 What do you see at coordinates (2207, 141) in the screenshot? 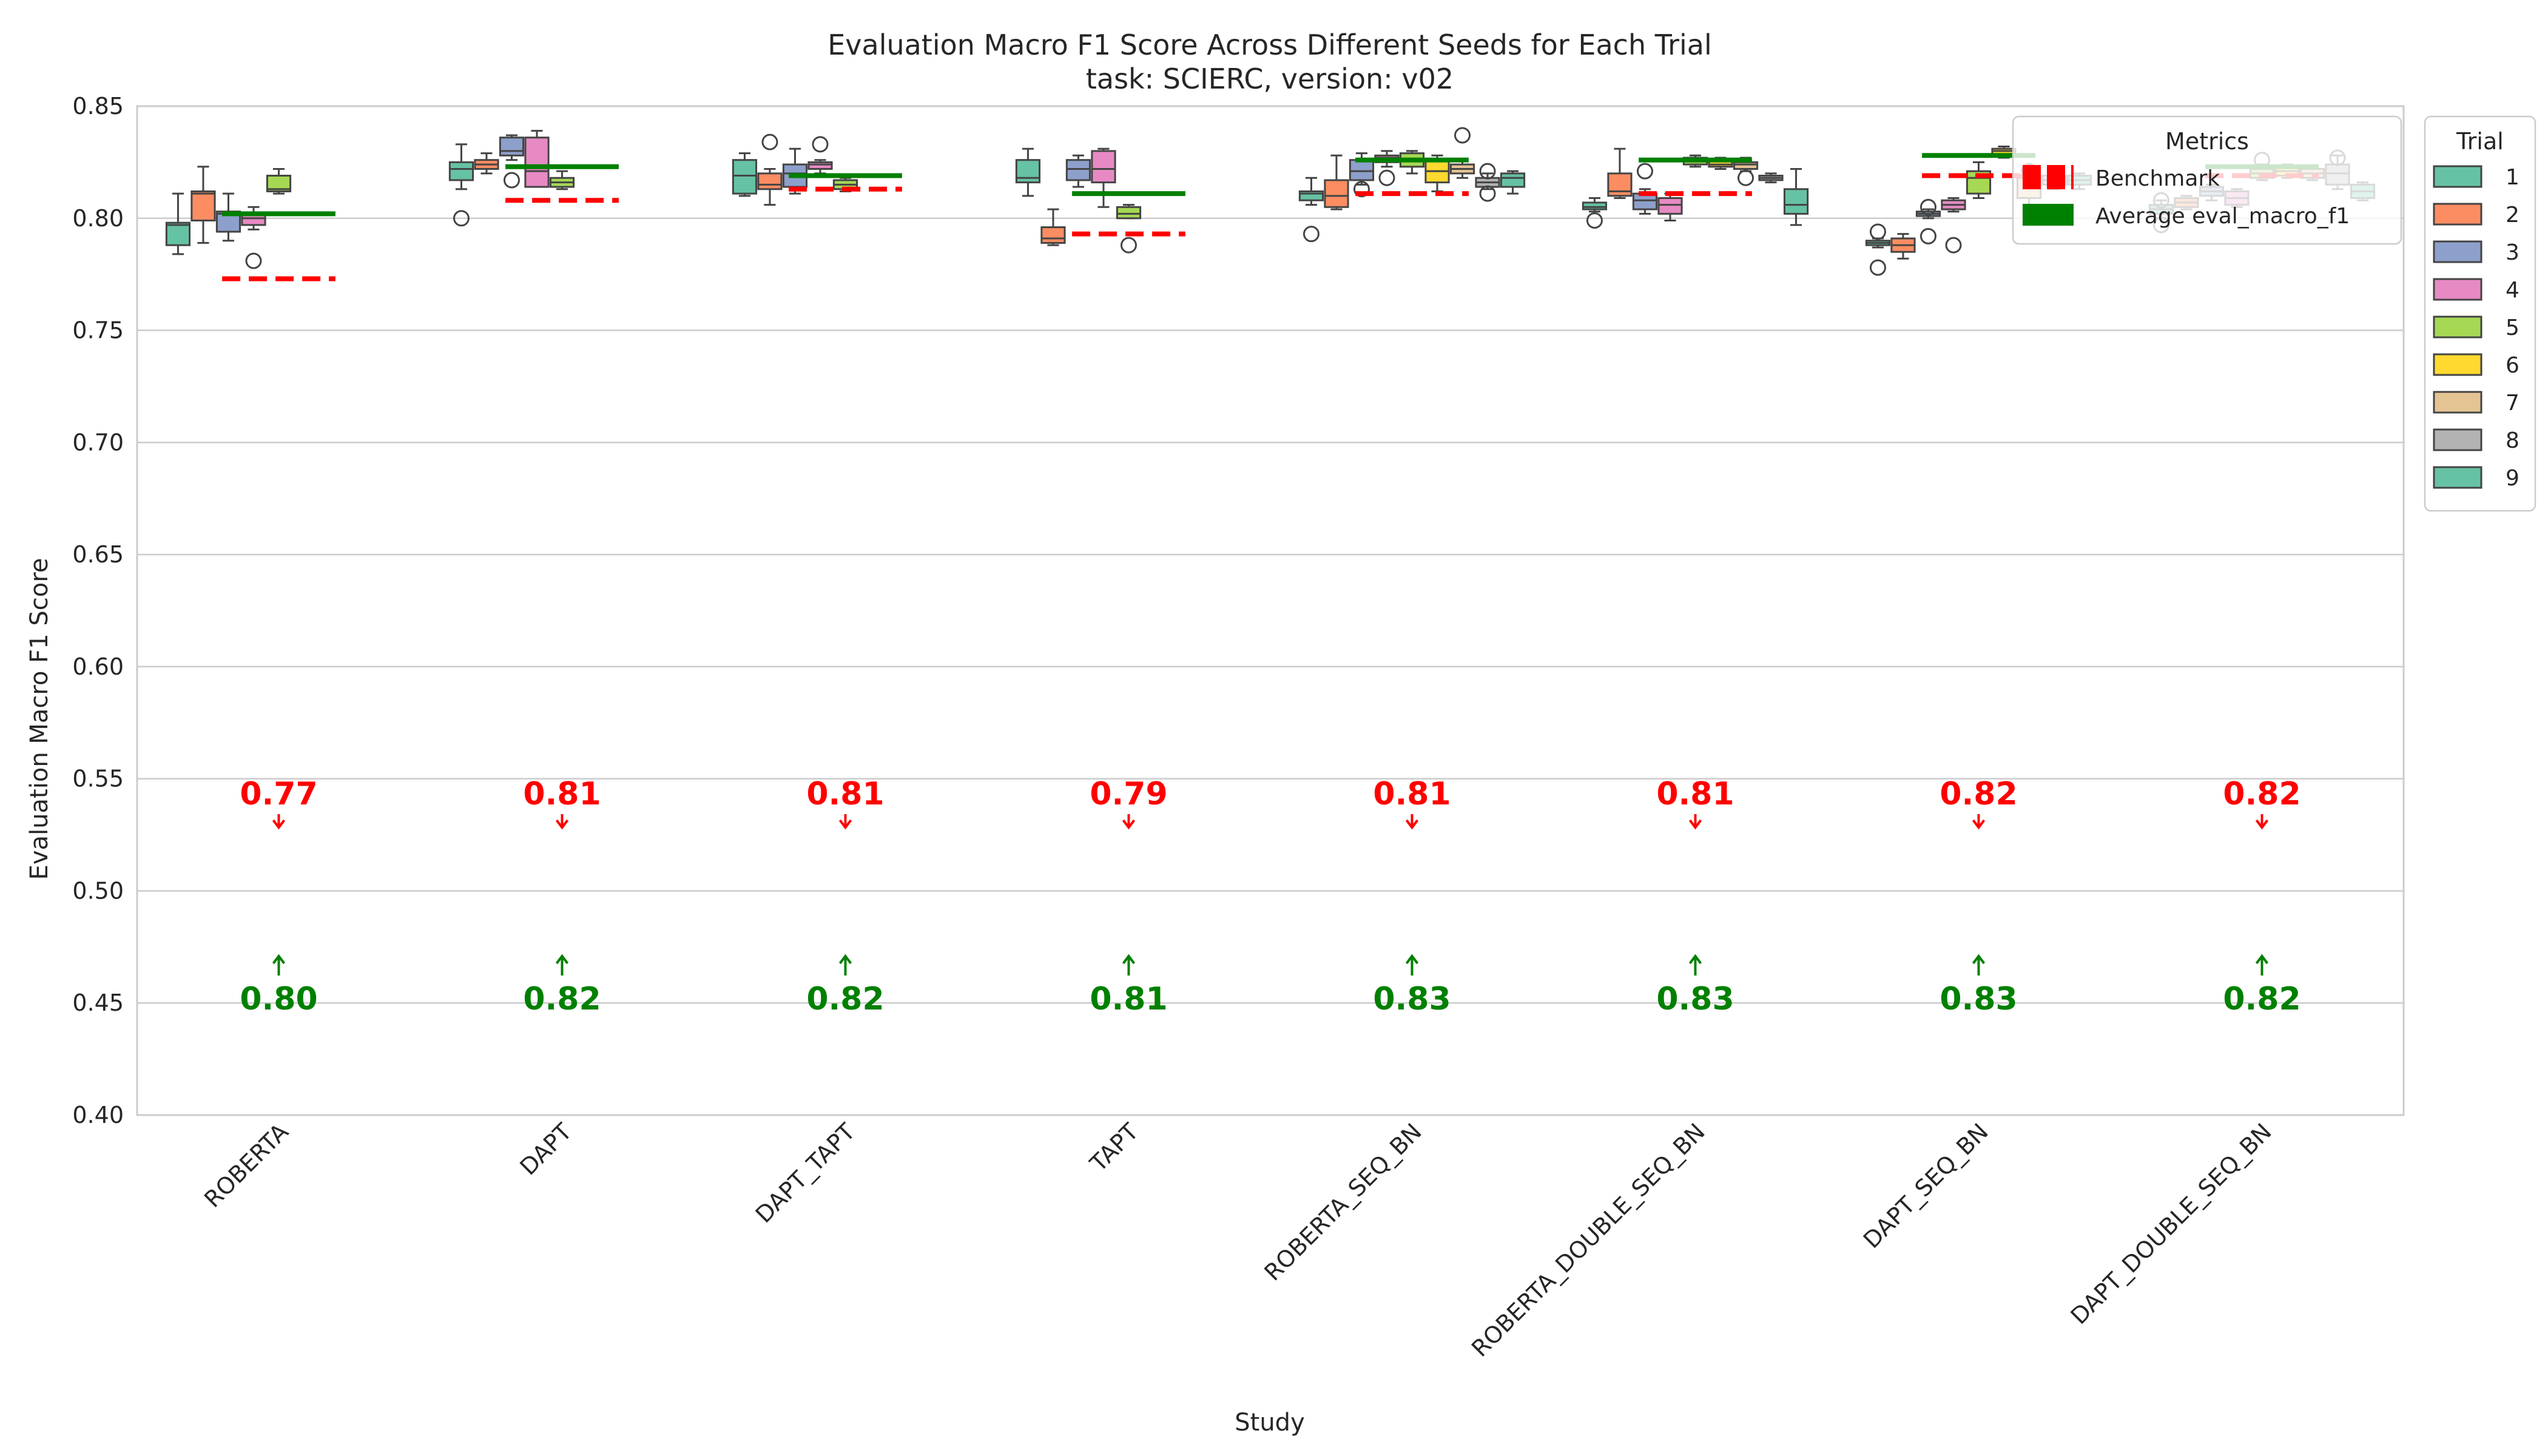
I see `metrics-legend-title: Metrics` at bounding box center [2207, 141].